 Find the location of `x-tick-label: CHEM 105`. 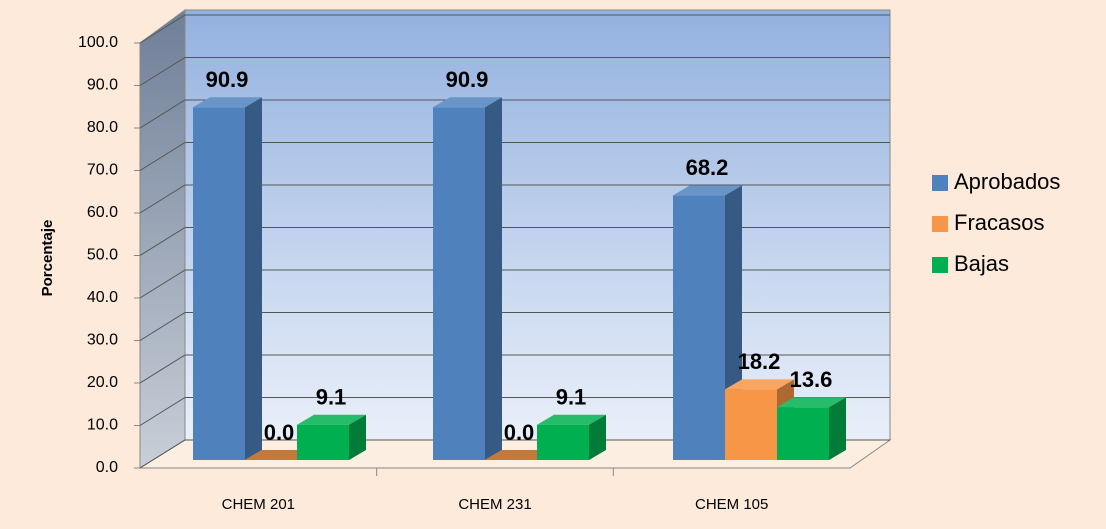

x-tick-label: CHEM 105 is located at coordinates (731, 504).